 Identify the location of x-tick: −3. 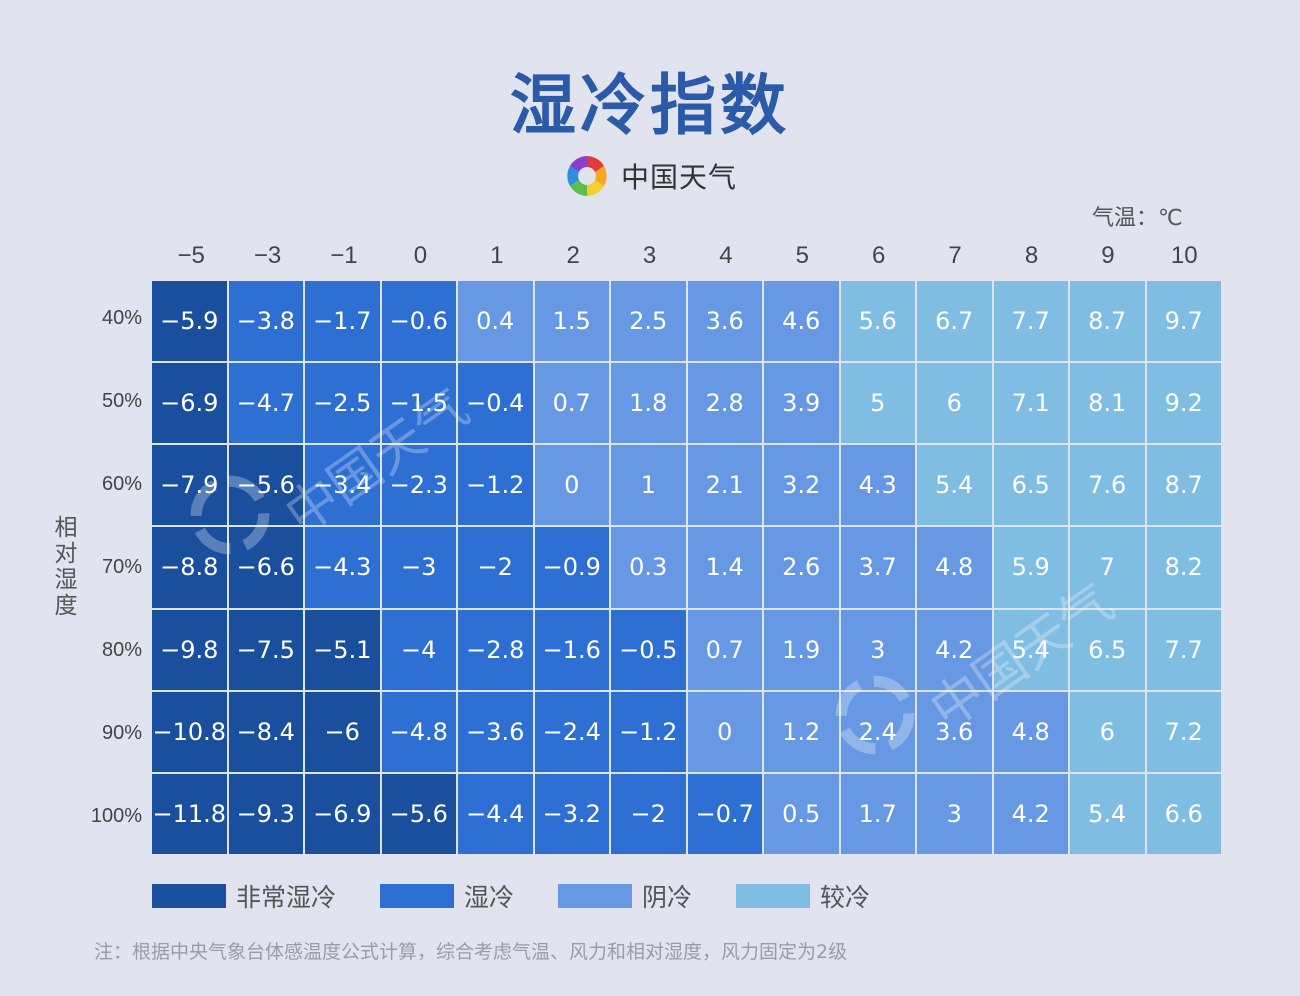
(267, 255).